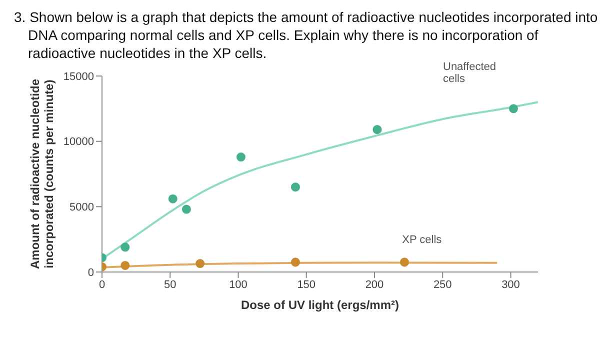 This screenshot has height=345, width=602. Describe the element at coordinates (170, 284) in the screenshot. I see `x-tick-label: 50` at that location.